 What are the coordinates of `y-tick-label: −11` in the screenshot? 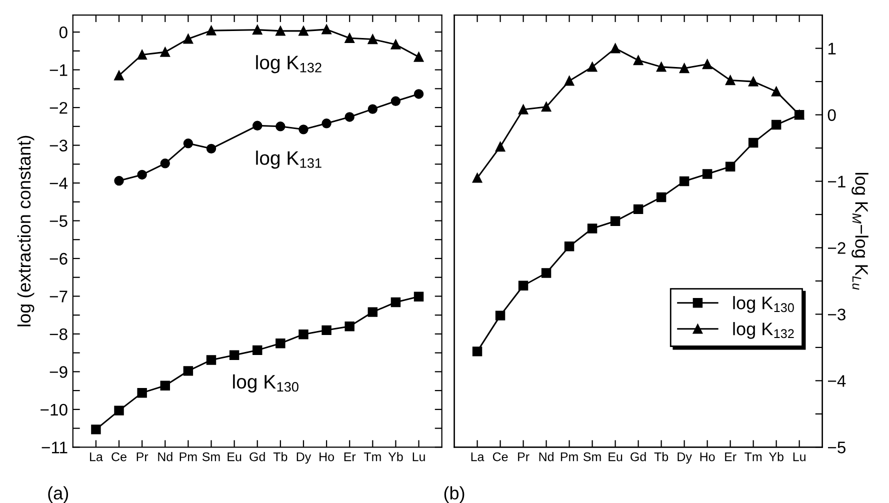 It's located at (55, 448).